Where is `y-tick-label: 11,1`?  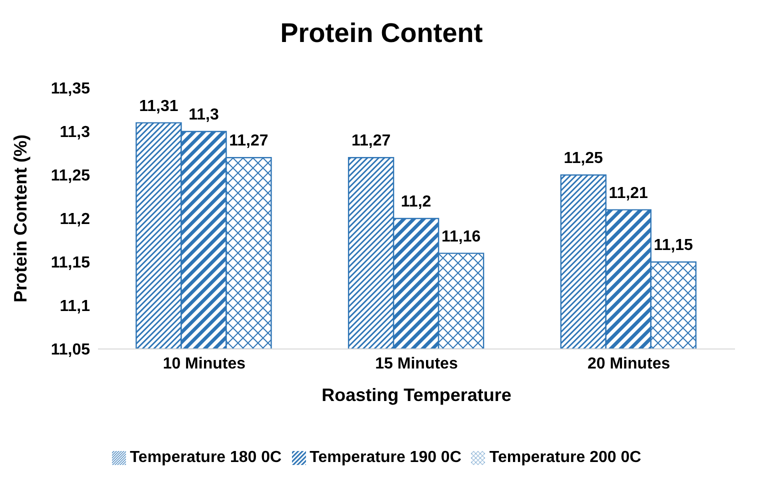 y-tick-label: 11,1 is located at coordinates (75, 307).